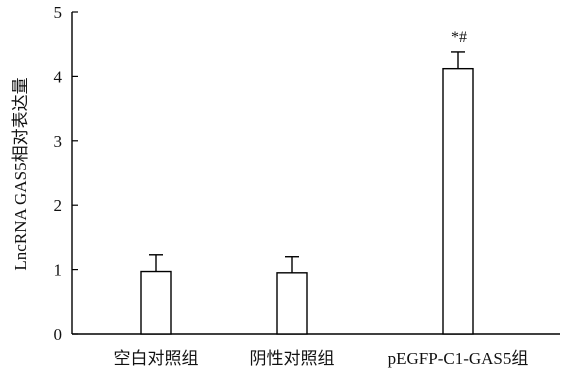 This screenshot has width=566, height=375. I want to click on category-labels: 空白对照组 阴性对照组 pEGFP-C1-GAS5组, so click(321, 358).